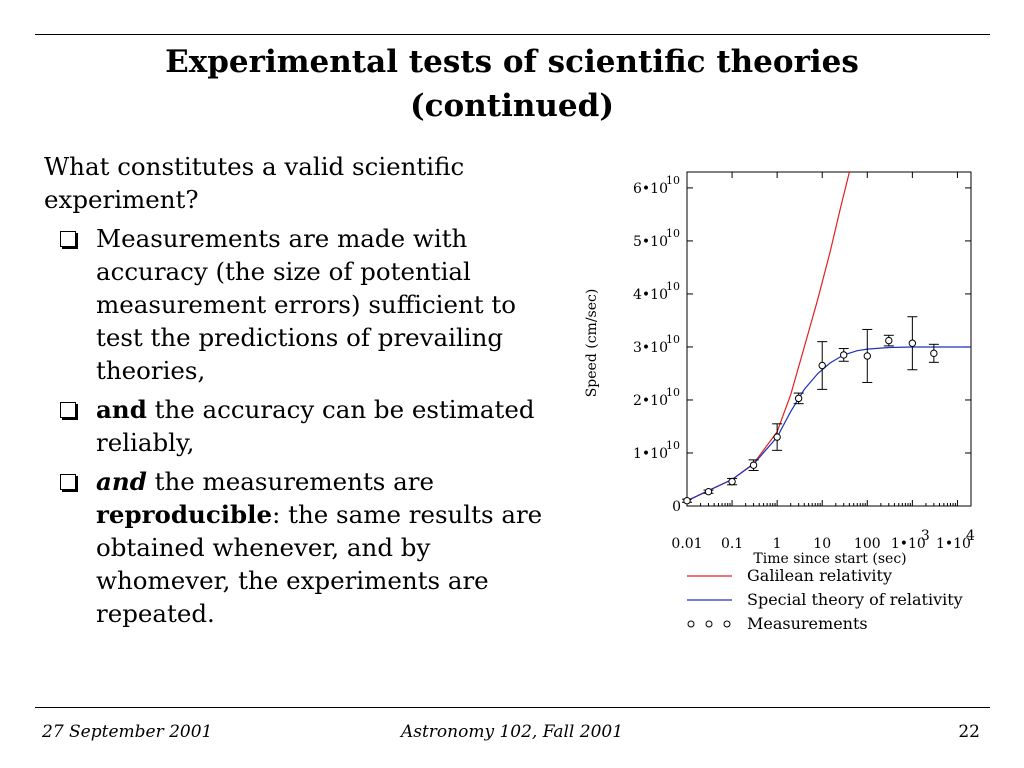 The height and width of the screenshot is (768, 1024). What do you see at coordinates (127, 732) in the screenshot?
I see `footer-date: 27 September 2001` at bounding box center [127, 732].